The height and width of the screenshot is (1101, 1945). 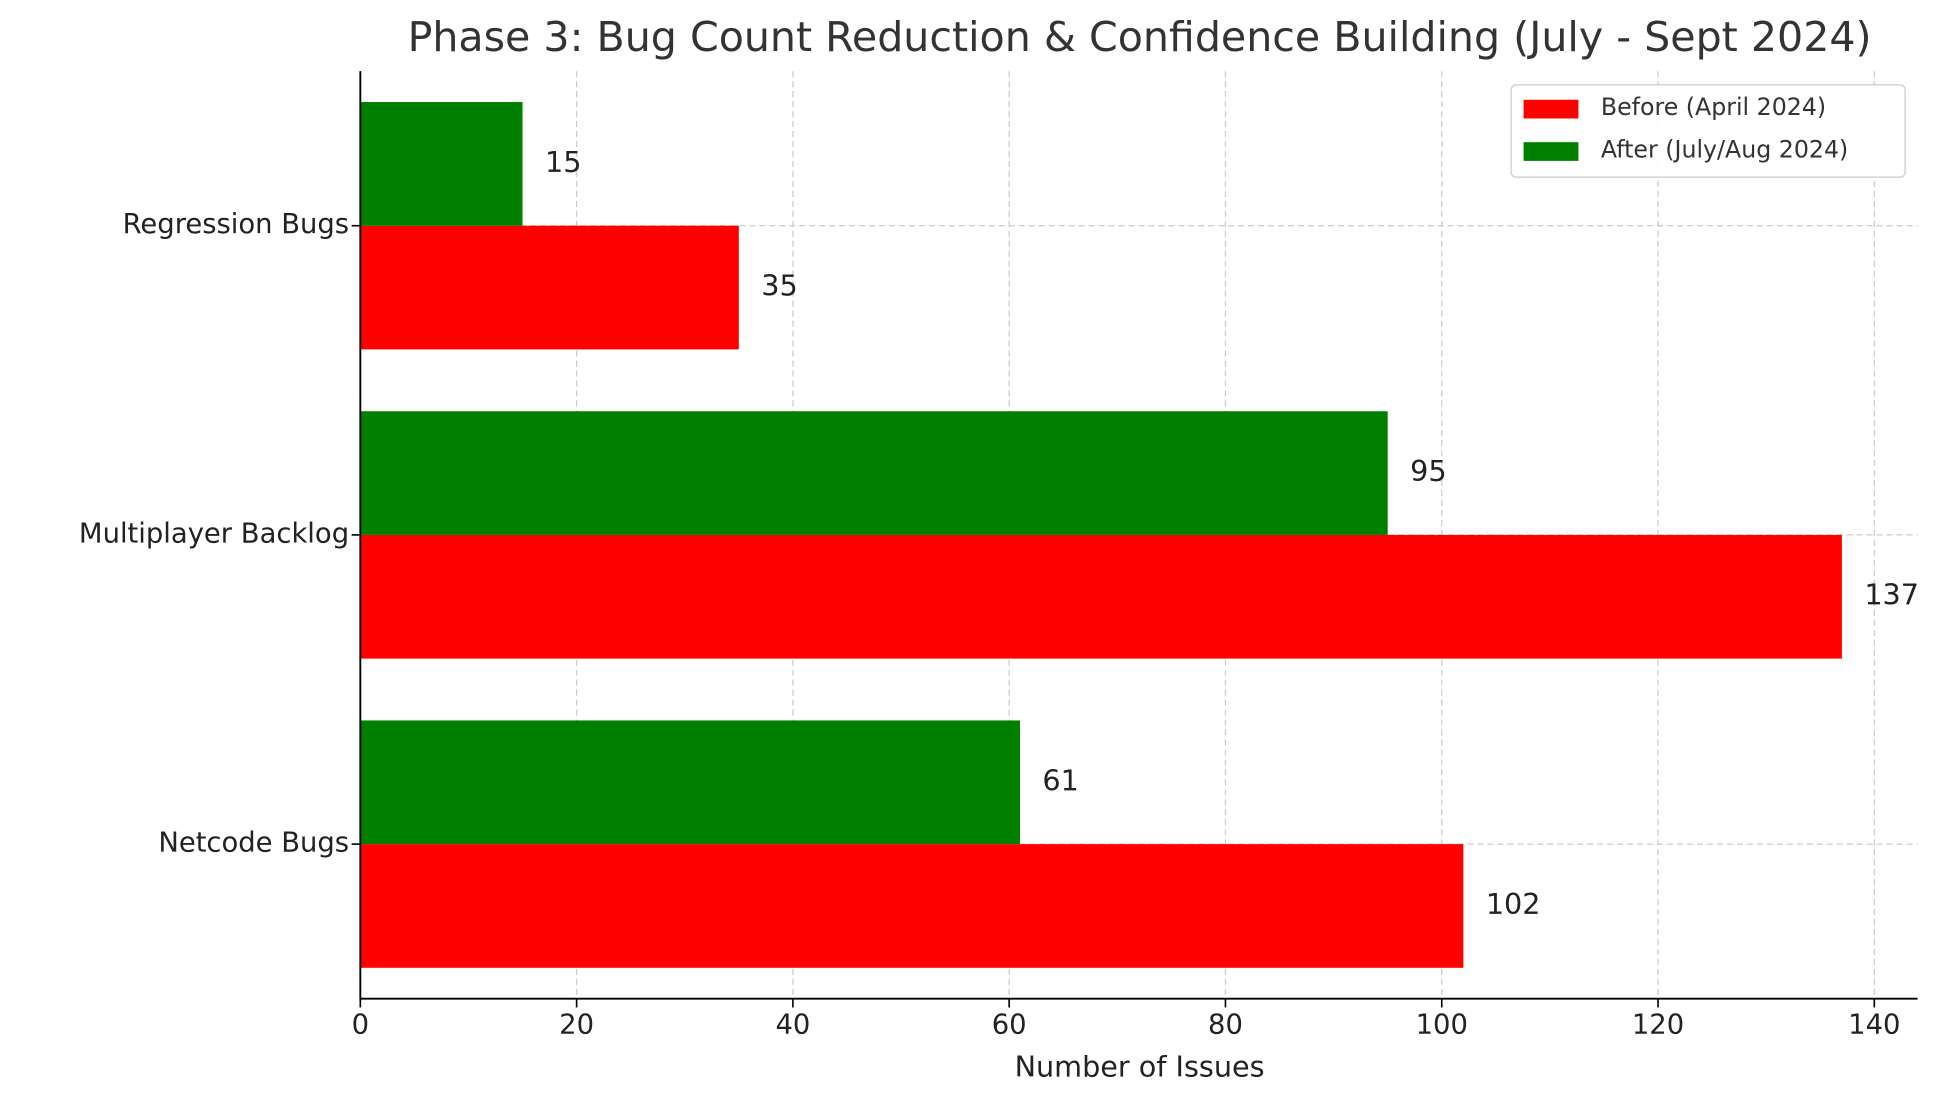 What do you see at coordinates (1442, 1025) in the screenshot?
I see `x-tick-label: 100` at bounding box center [1442, 1025].